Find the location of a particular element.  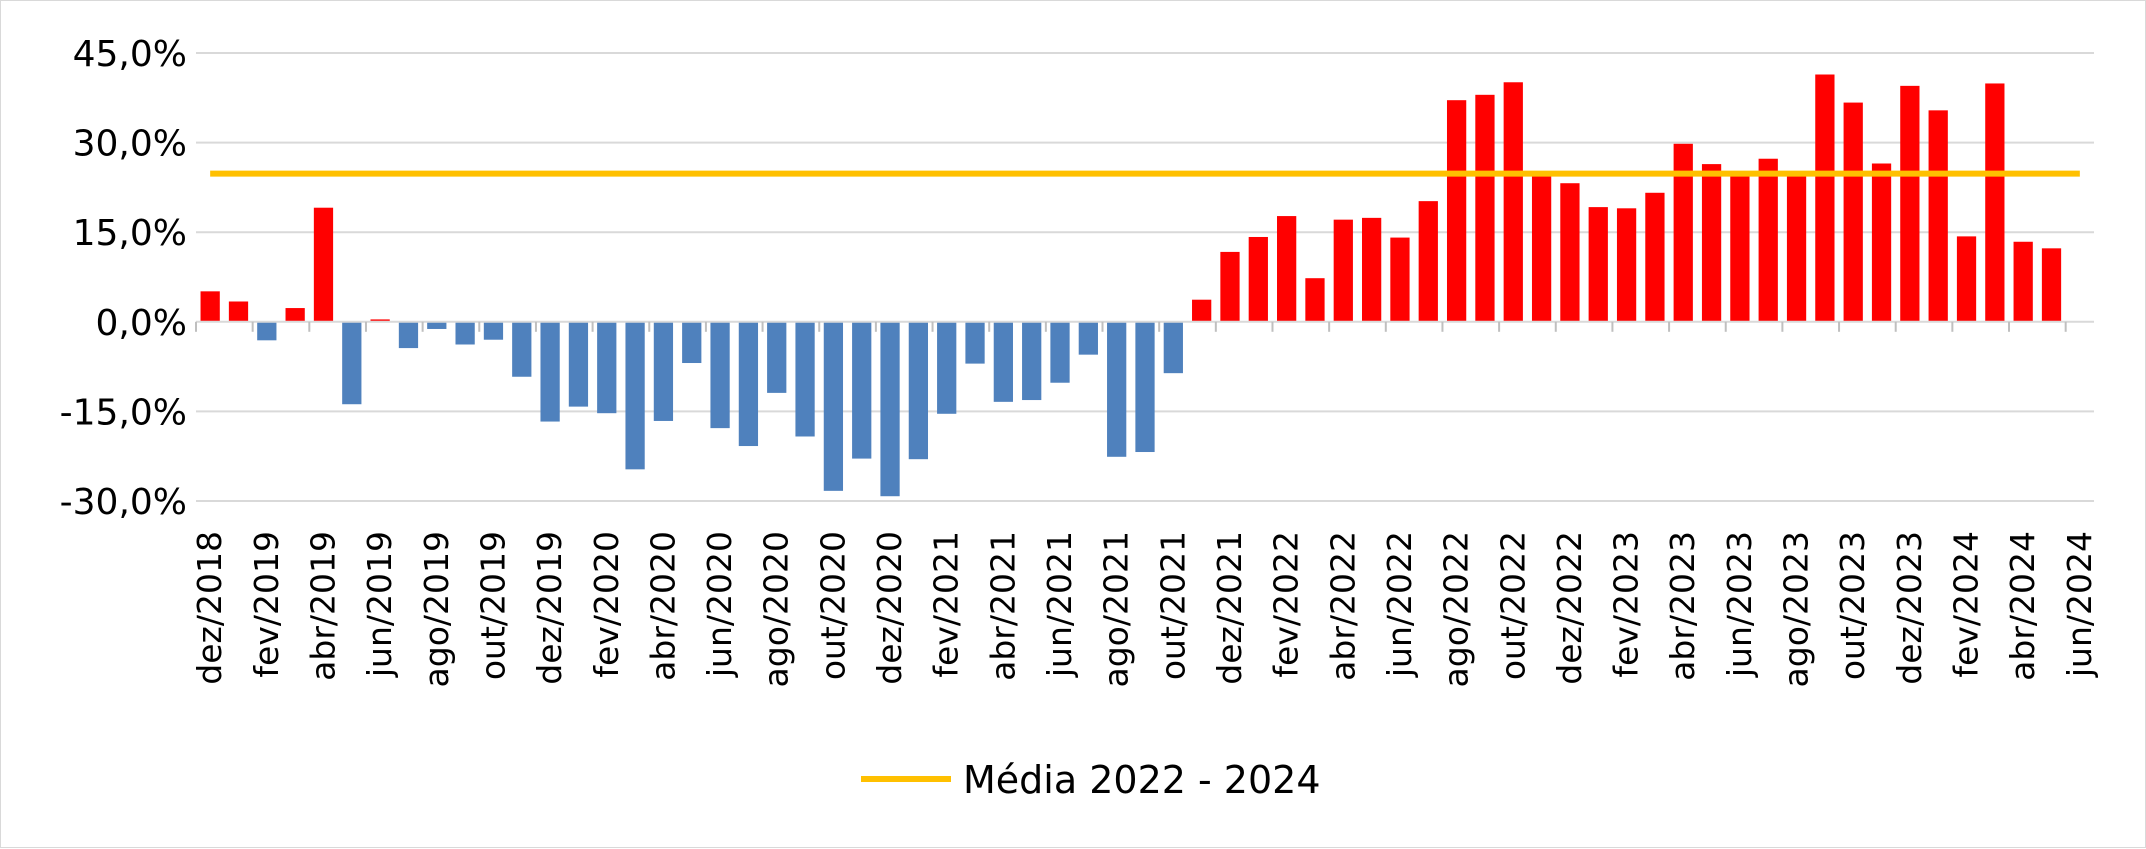

bar-out-2023 is located at coordinates (1853, 212).